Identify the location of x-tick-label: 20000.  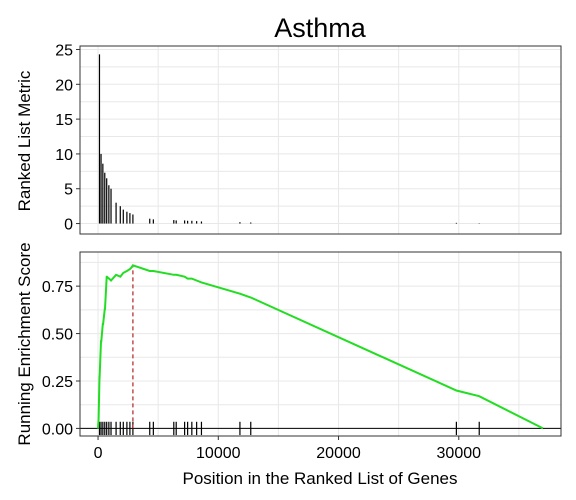
(338, 453).